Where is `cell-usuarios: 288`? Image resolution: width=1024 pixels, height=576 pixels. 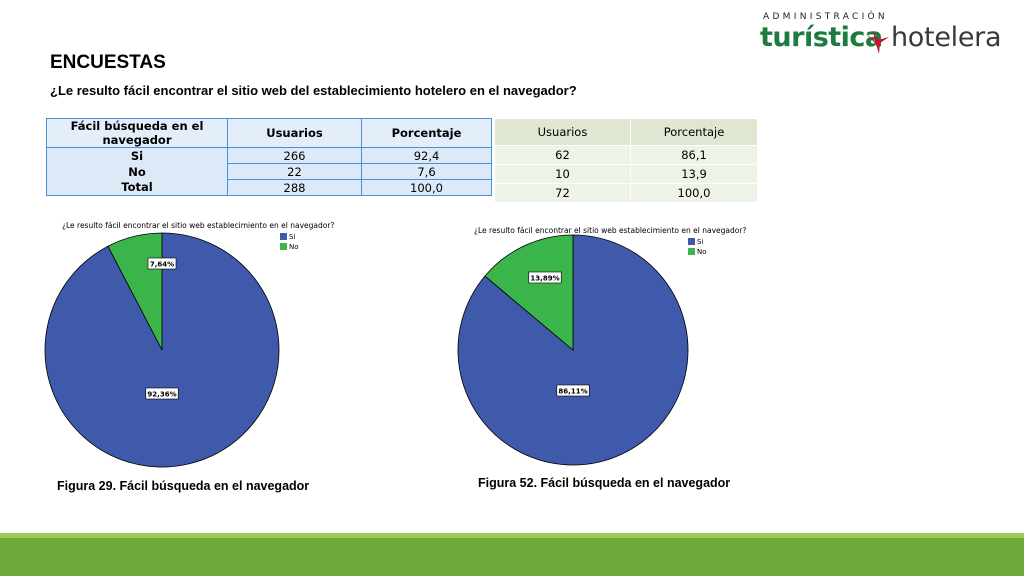
cell-usuarios: 288 is located at coordinates (294, 187).